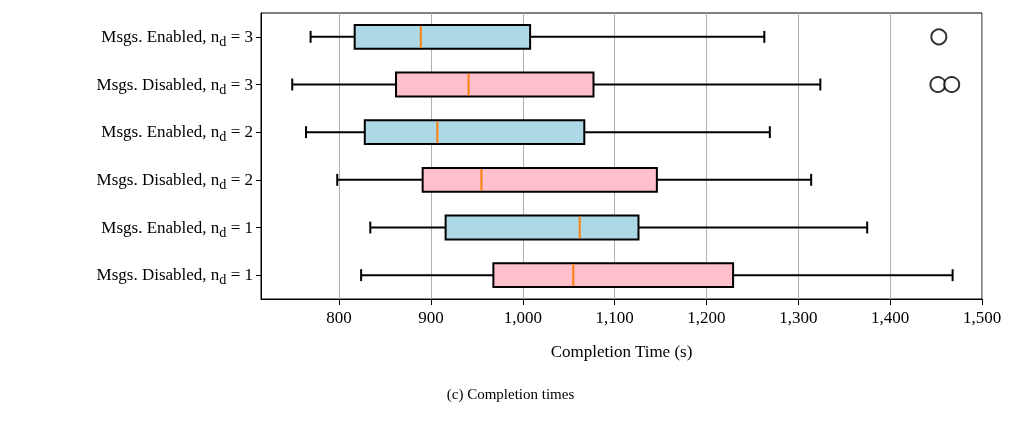 This screenshot has width=1021, height=423. I want to click on x-tick-label: 1,000, so click(522, 317).